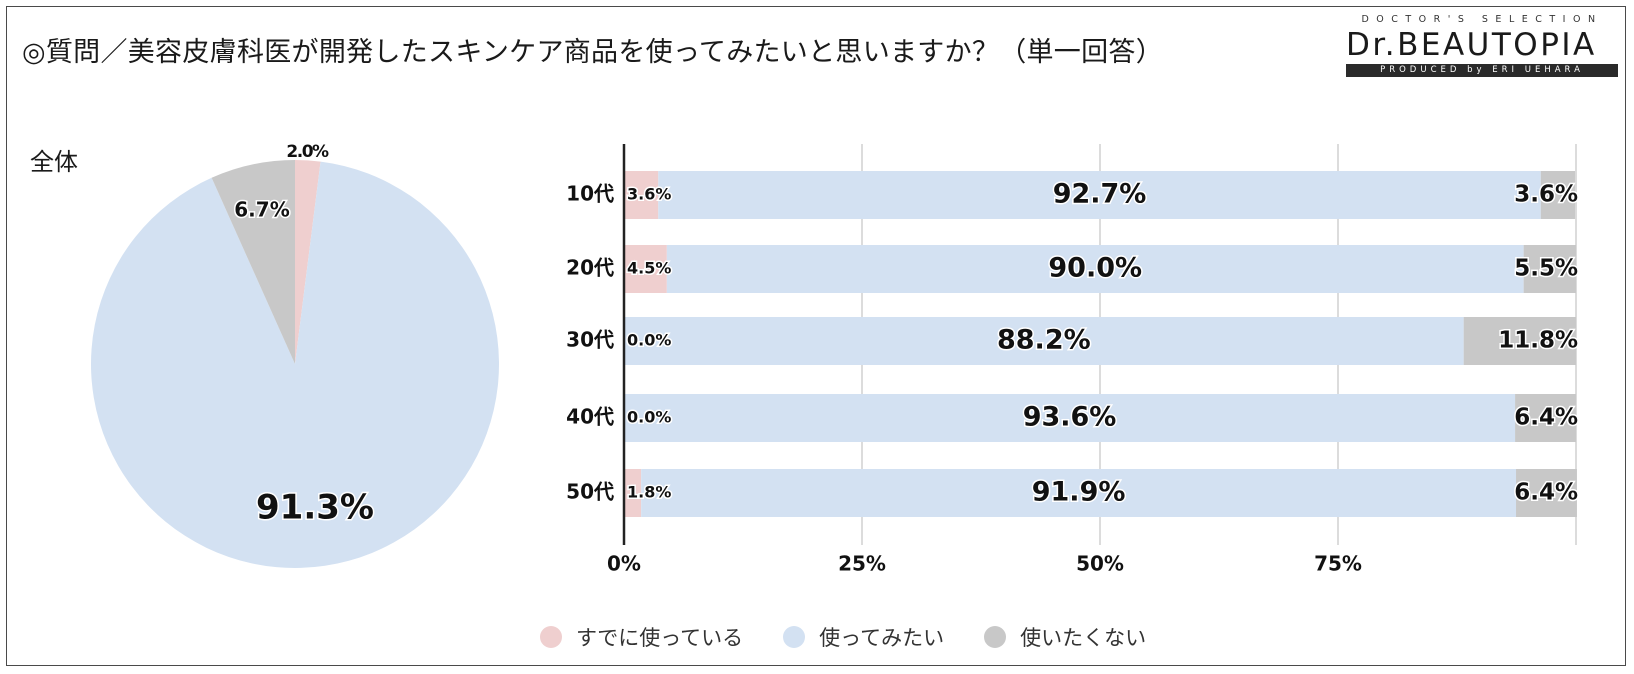 This screenshot has width=1634, height=674. What do you see at coordinates (649, 268) in the screenshot?
I see `bar-value-label-already: 4.5%` at bounding box center [649, 268].